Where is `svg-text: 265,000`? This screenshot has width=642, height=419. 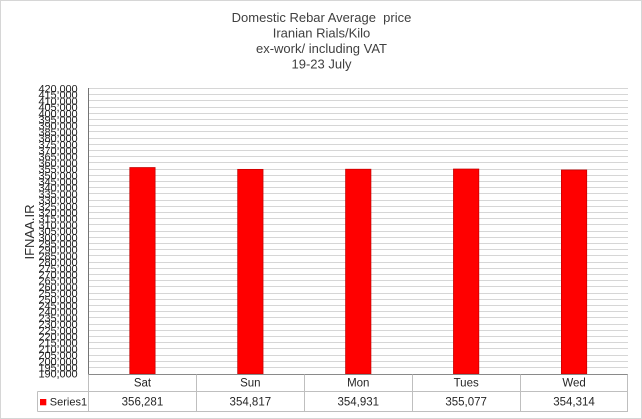
svg-text: 265,000 is located at coordinates (57, 282).